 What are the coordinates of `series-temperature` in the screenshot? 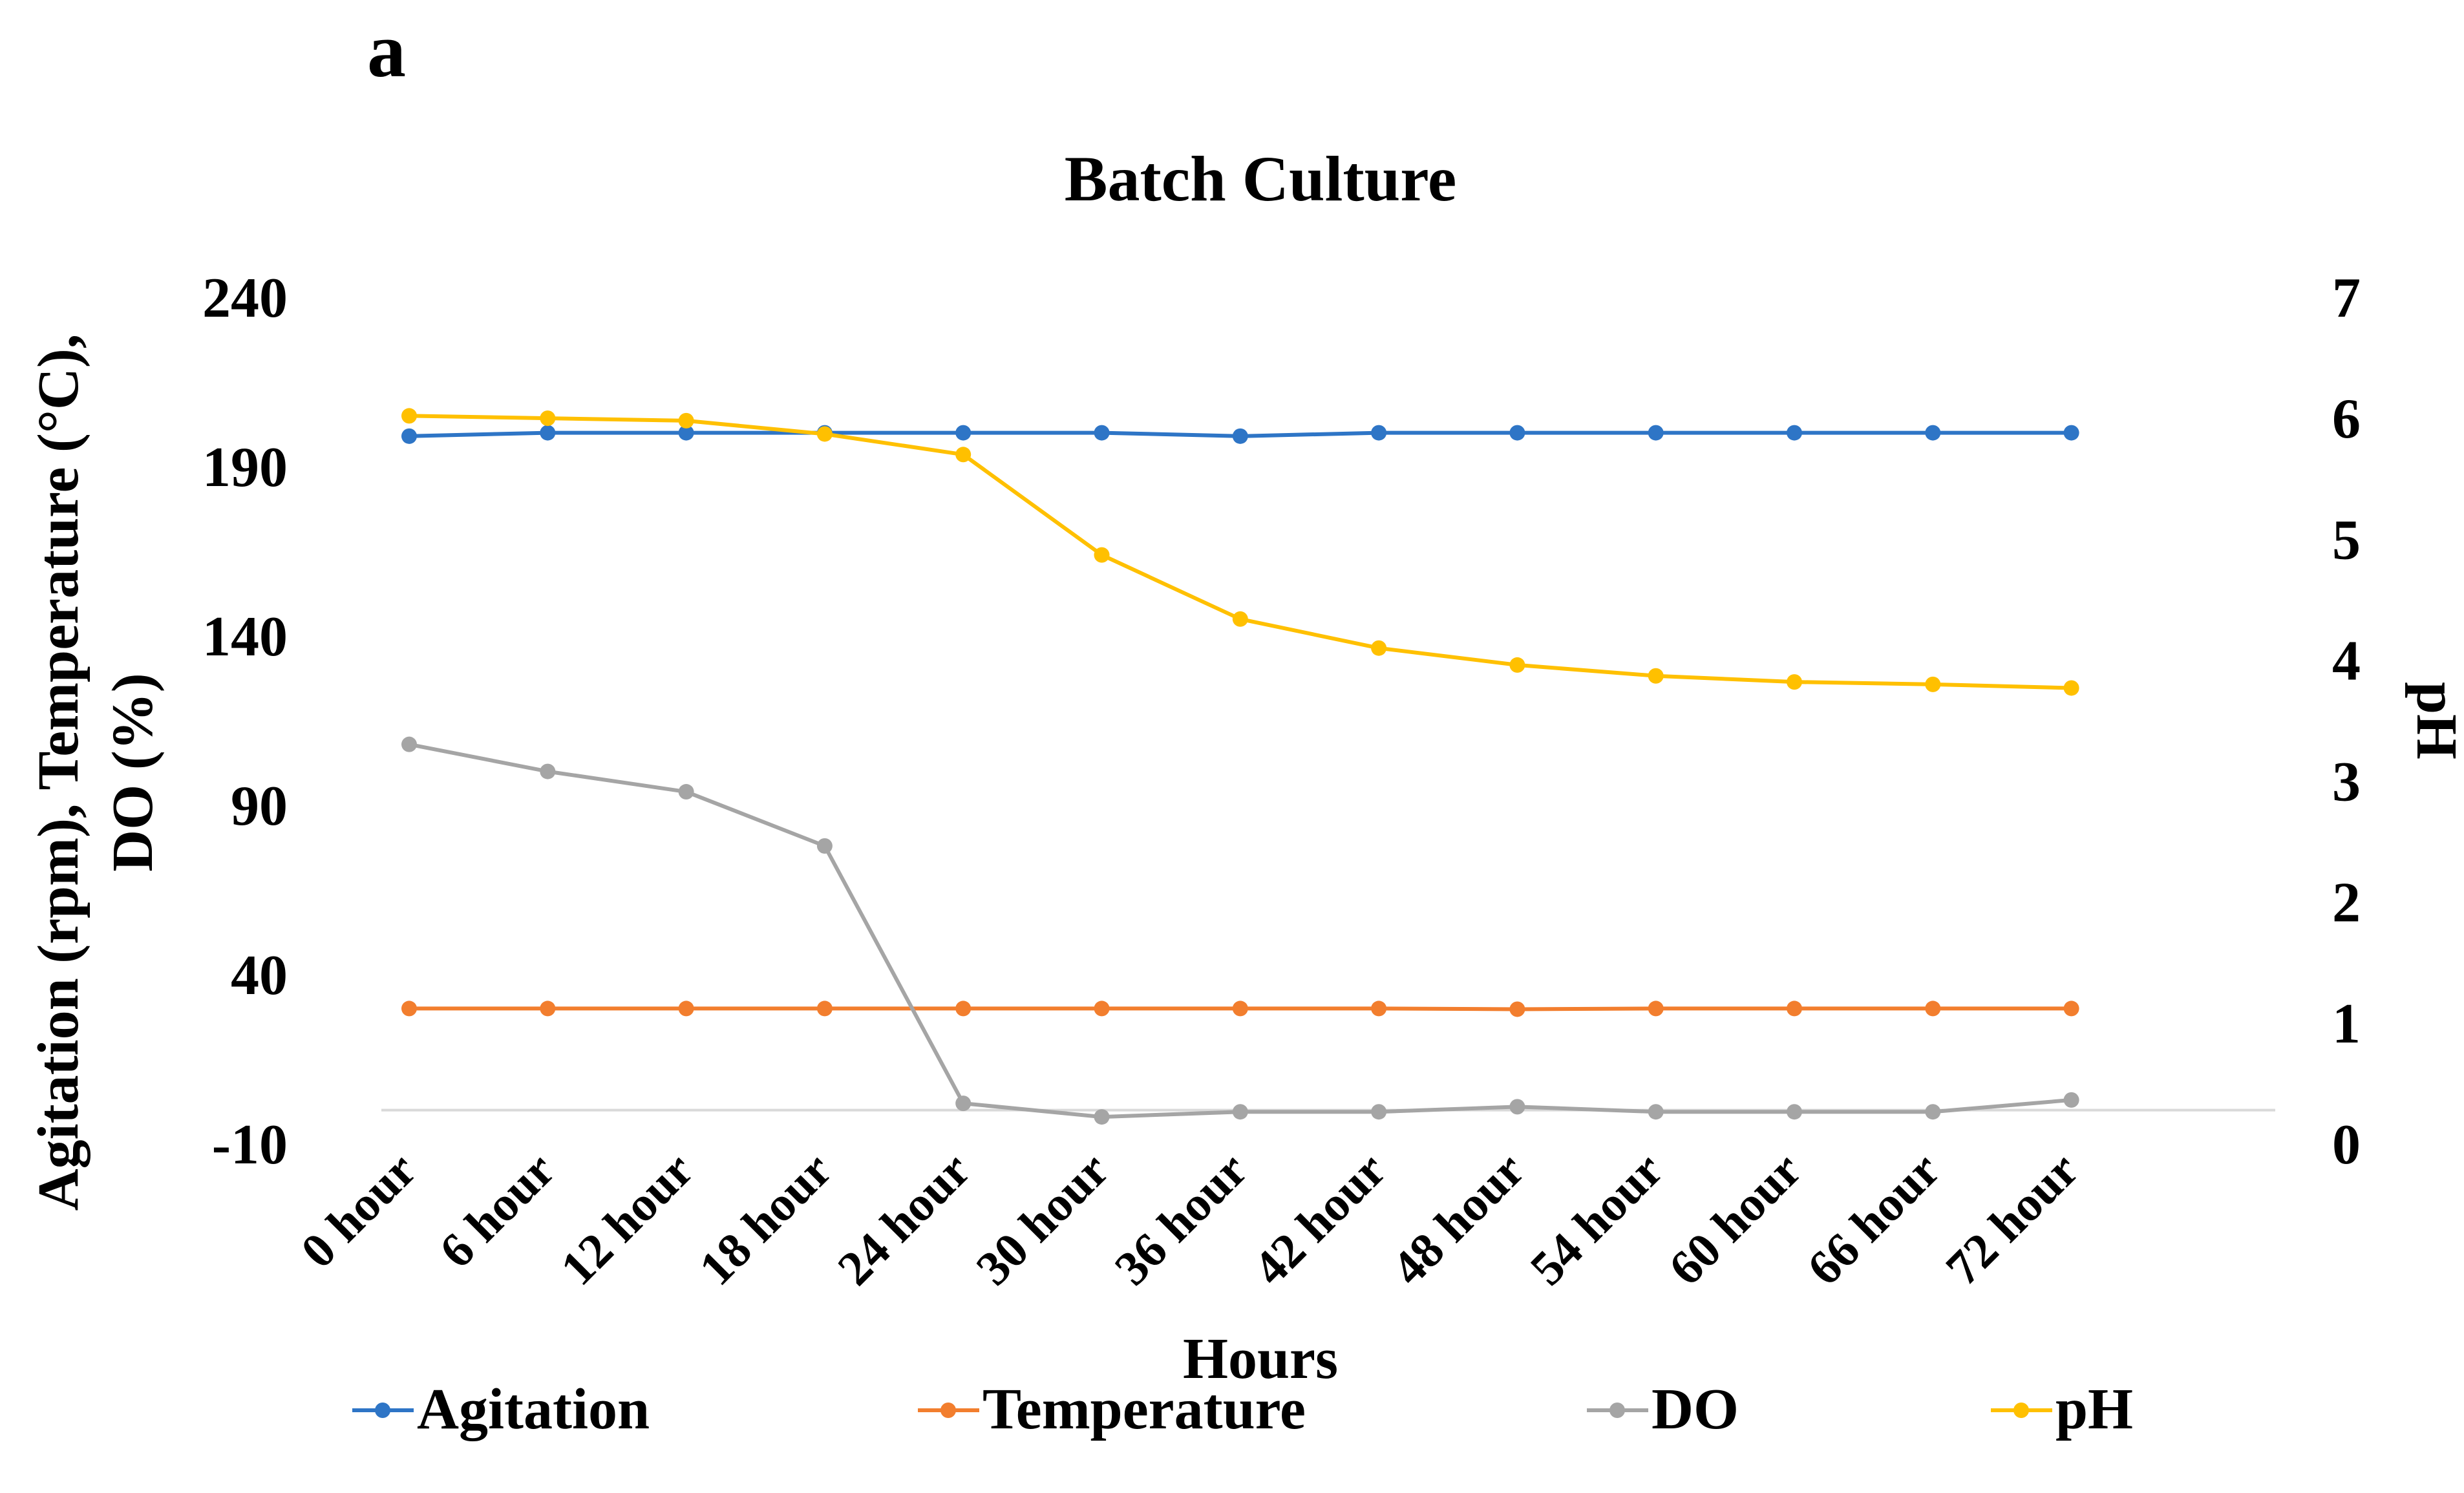 It's located at (1240, 1009).